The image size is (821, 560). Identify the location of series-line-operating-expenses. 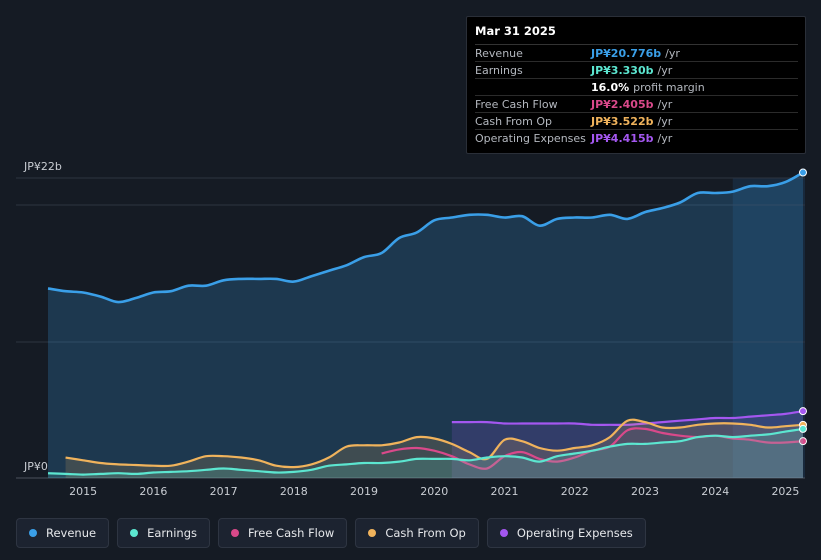
(627, 418).